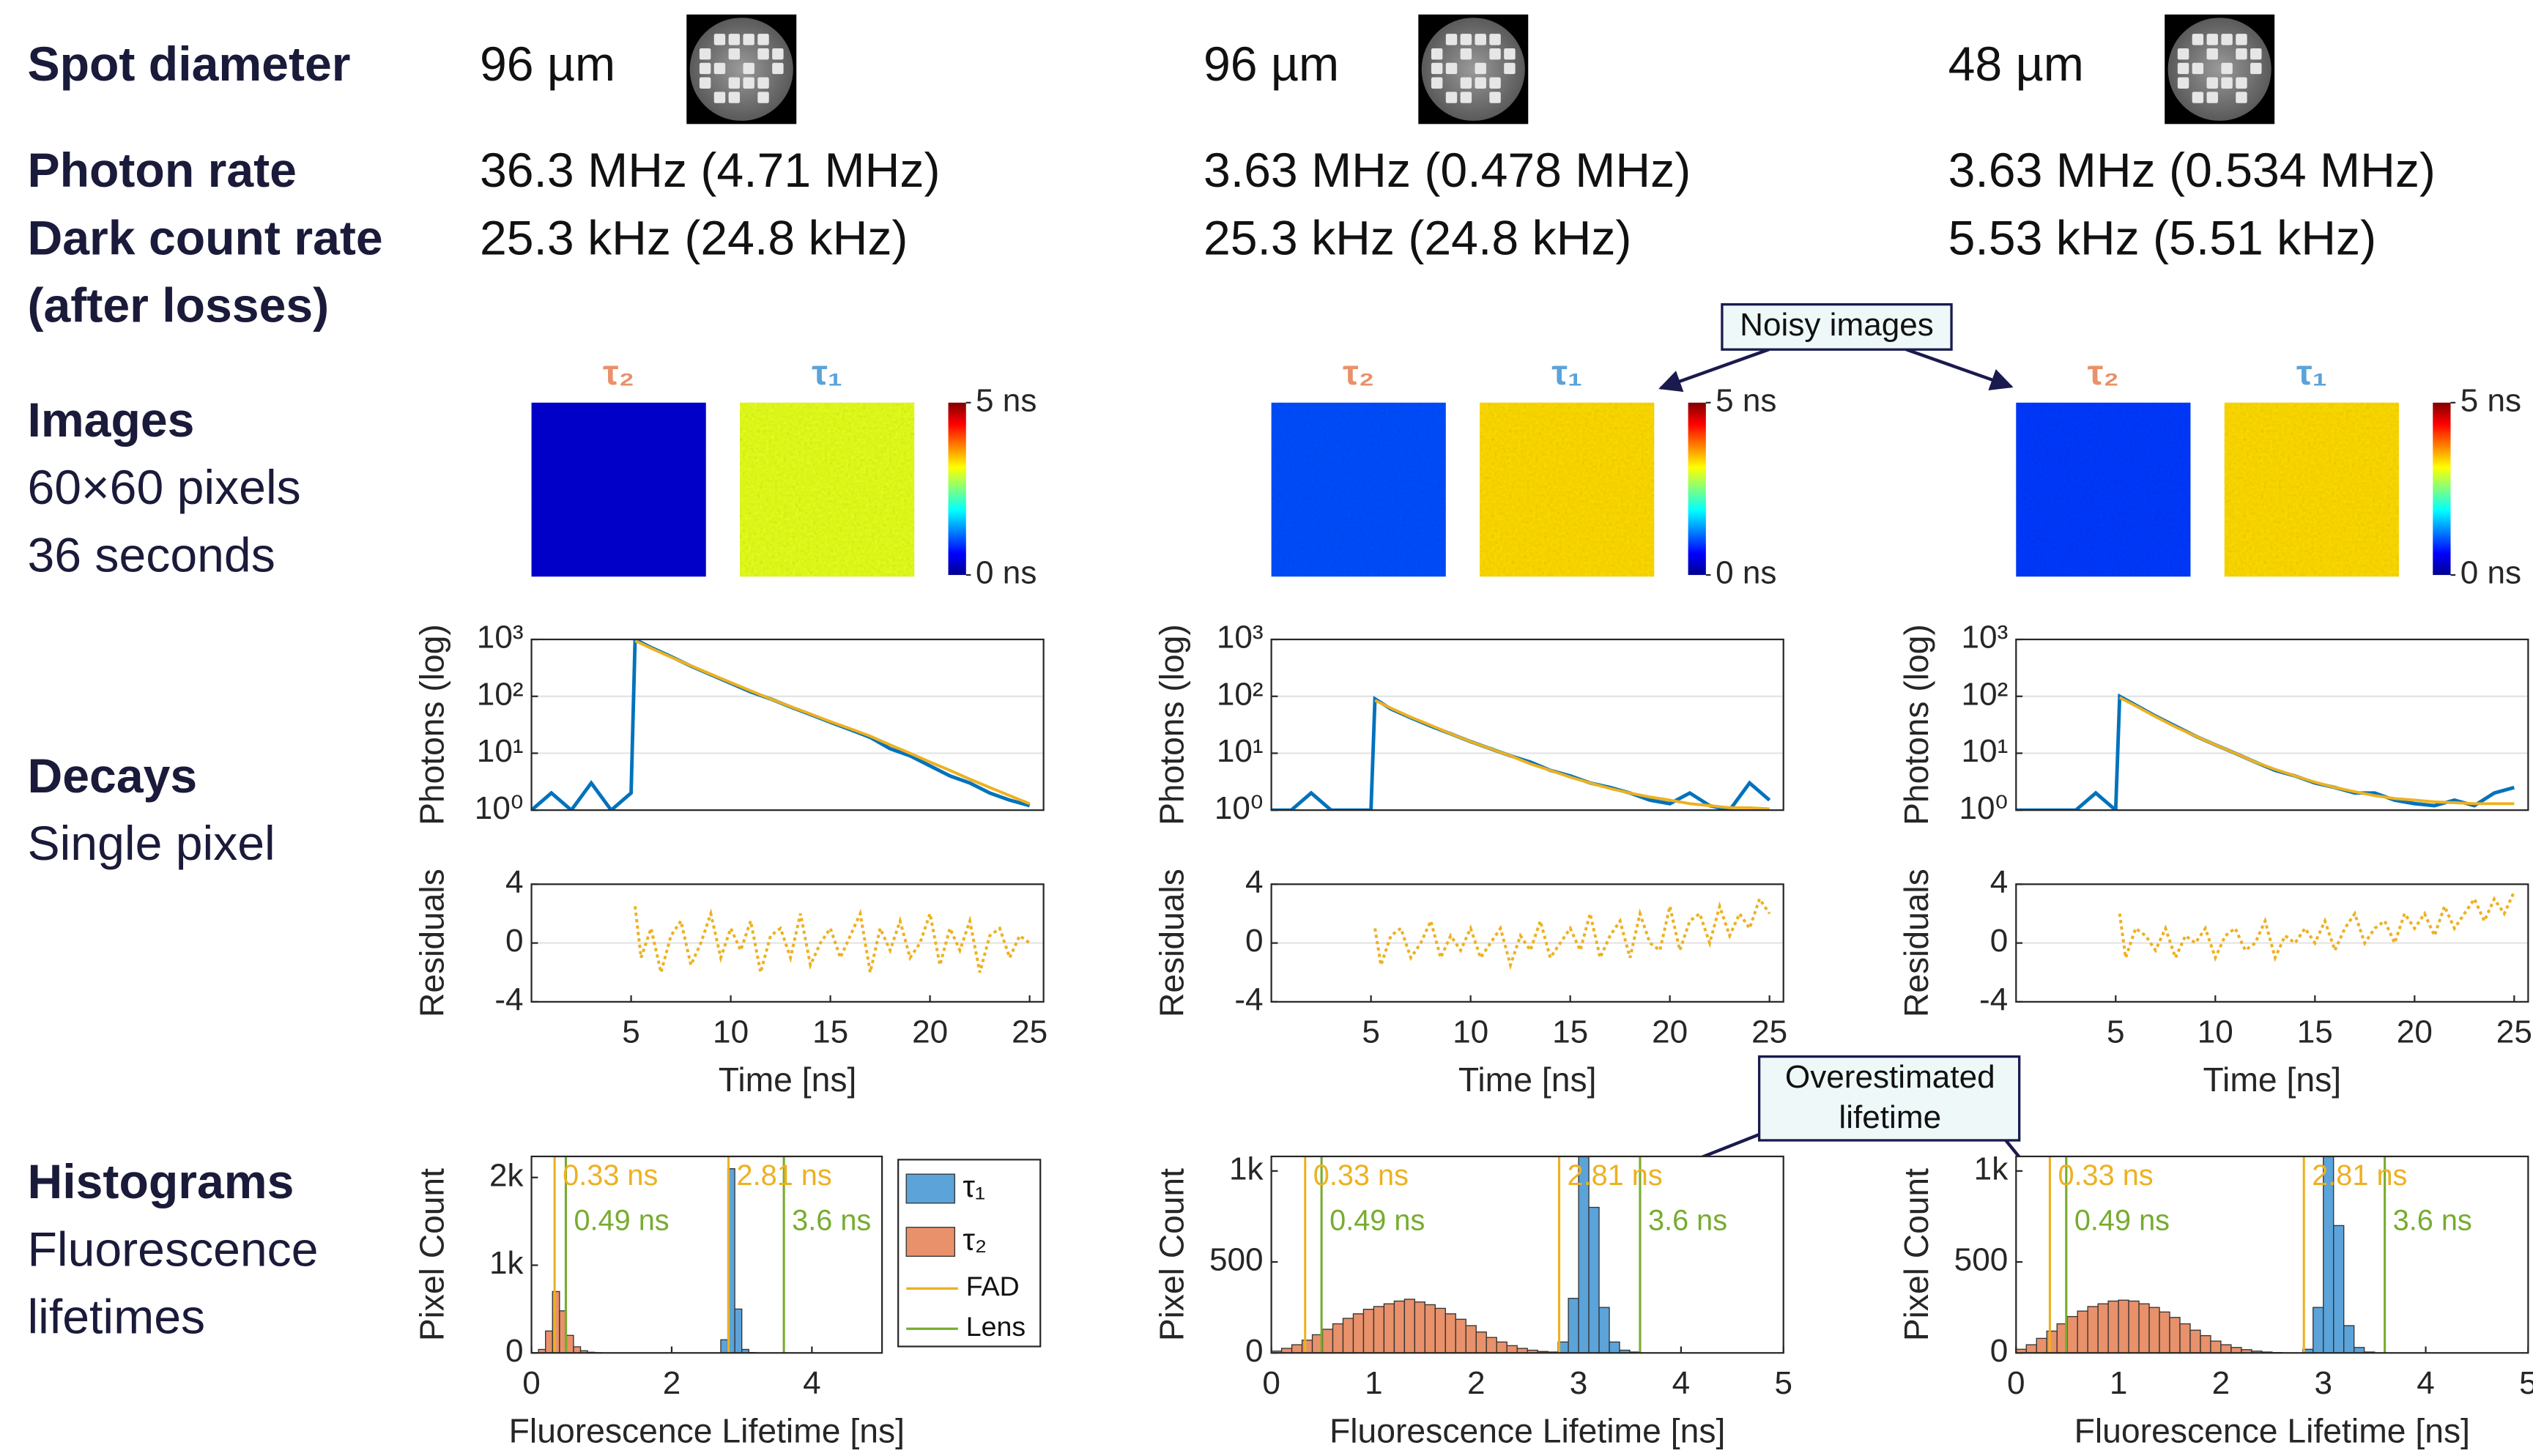  What do you see at coordinates (2272, 1080) in the screenshot?
I see `x-axis-label: Time [ns]` at bounding box center [2272, 1080].